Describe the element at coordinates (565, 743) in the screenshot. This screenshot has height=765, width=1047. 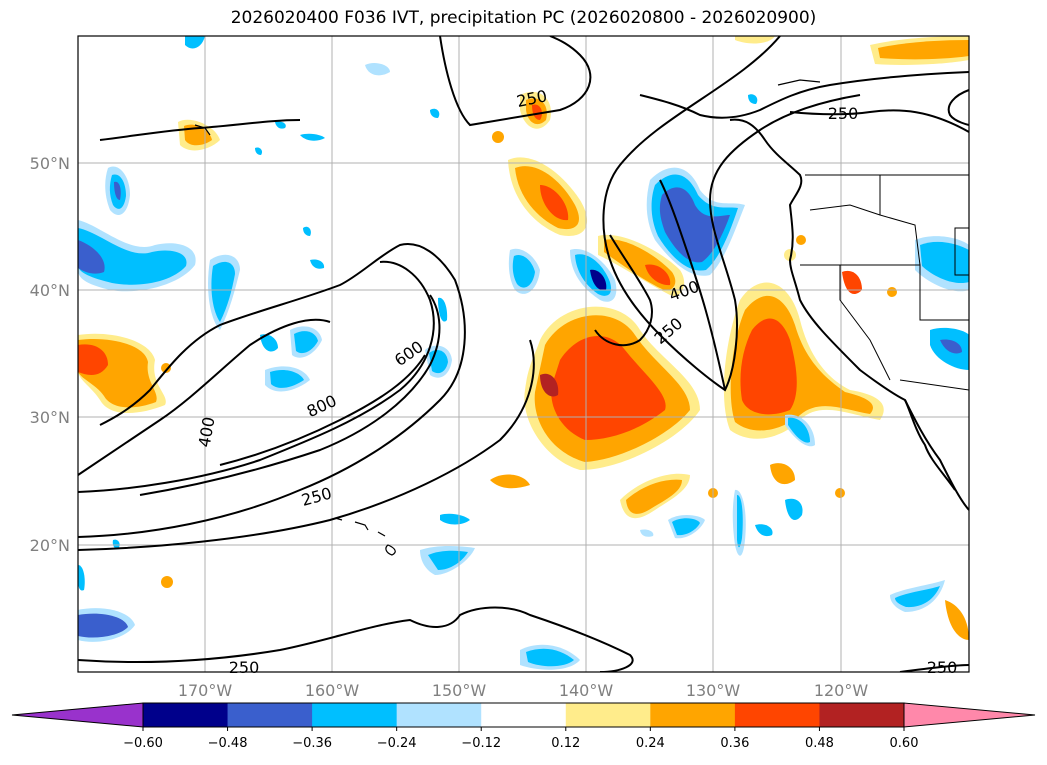
I see `colorbar-tick-label: 0.12` at that location.